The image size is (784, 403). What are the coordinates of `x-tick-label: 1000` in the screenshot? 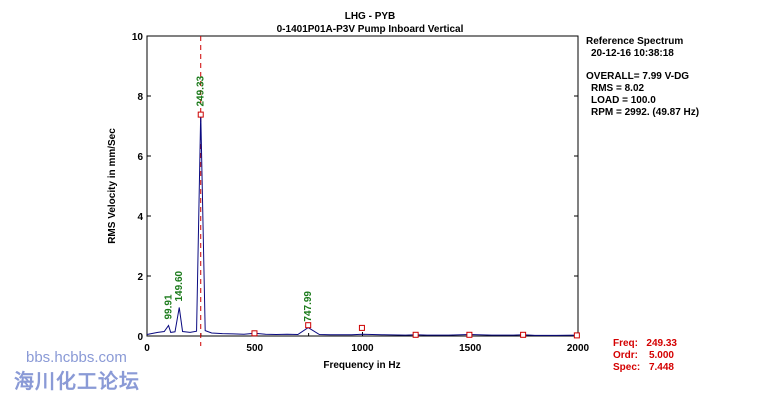 It's located at (362, 348).